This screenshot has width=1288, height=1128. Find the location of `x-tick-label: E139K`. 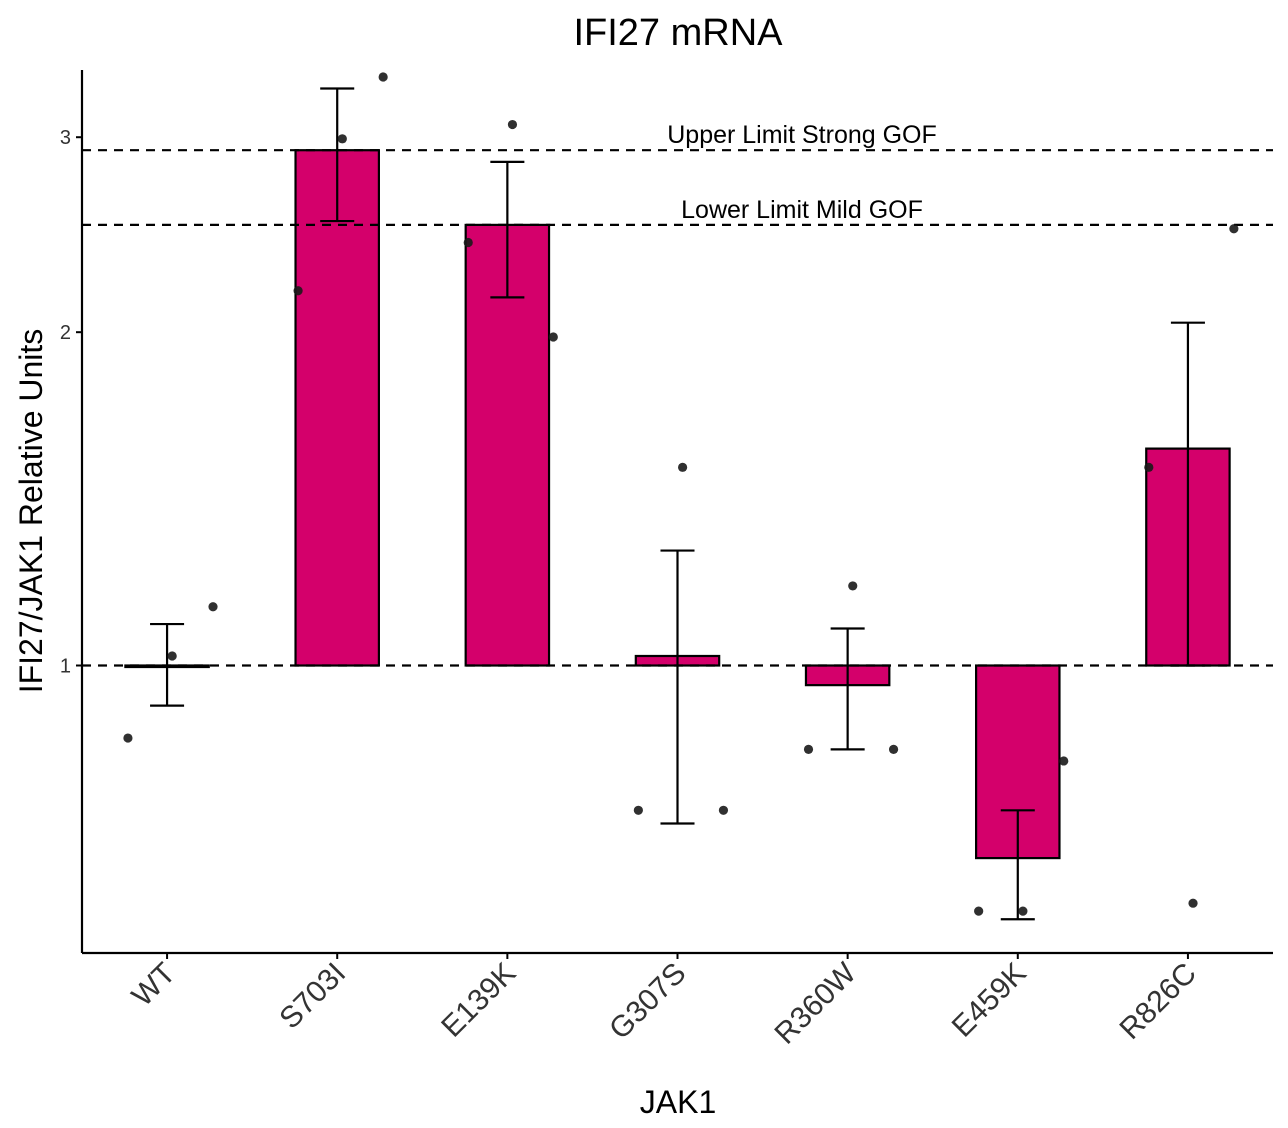

x-tick-label: E139K is located at coordinates (478, 1000).